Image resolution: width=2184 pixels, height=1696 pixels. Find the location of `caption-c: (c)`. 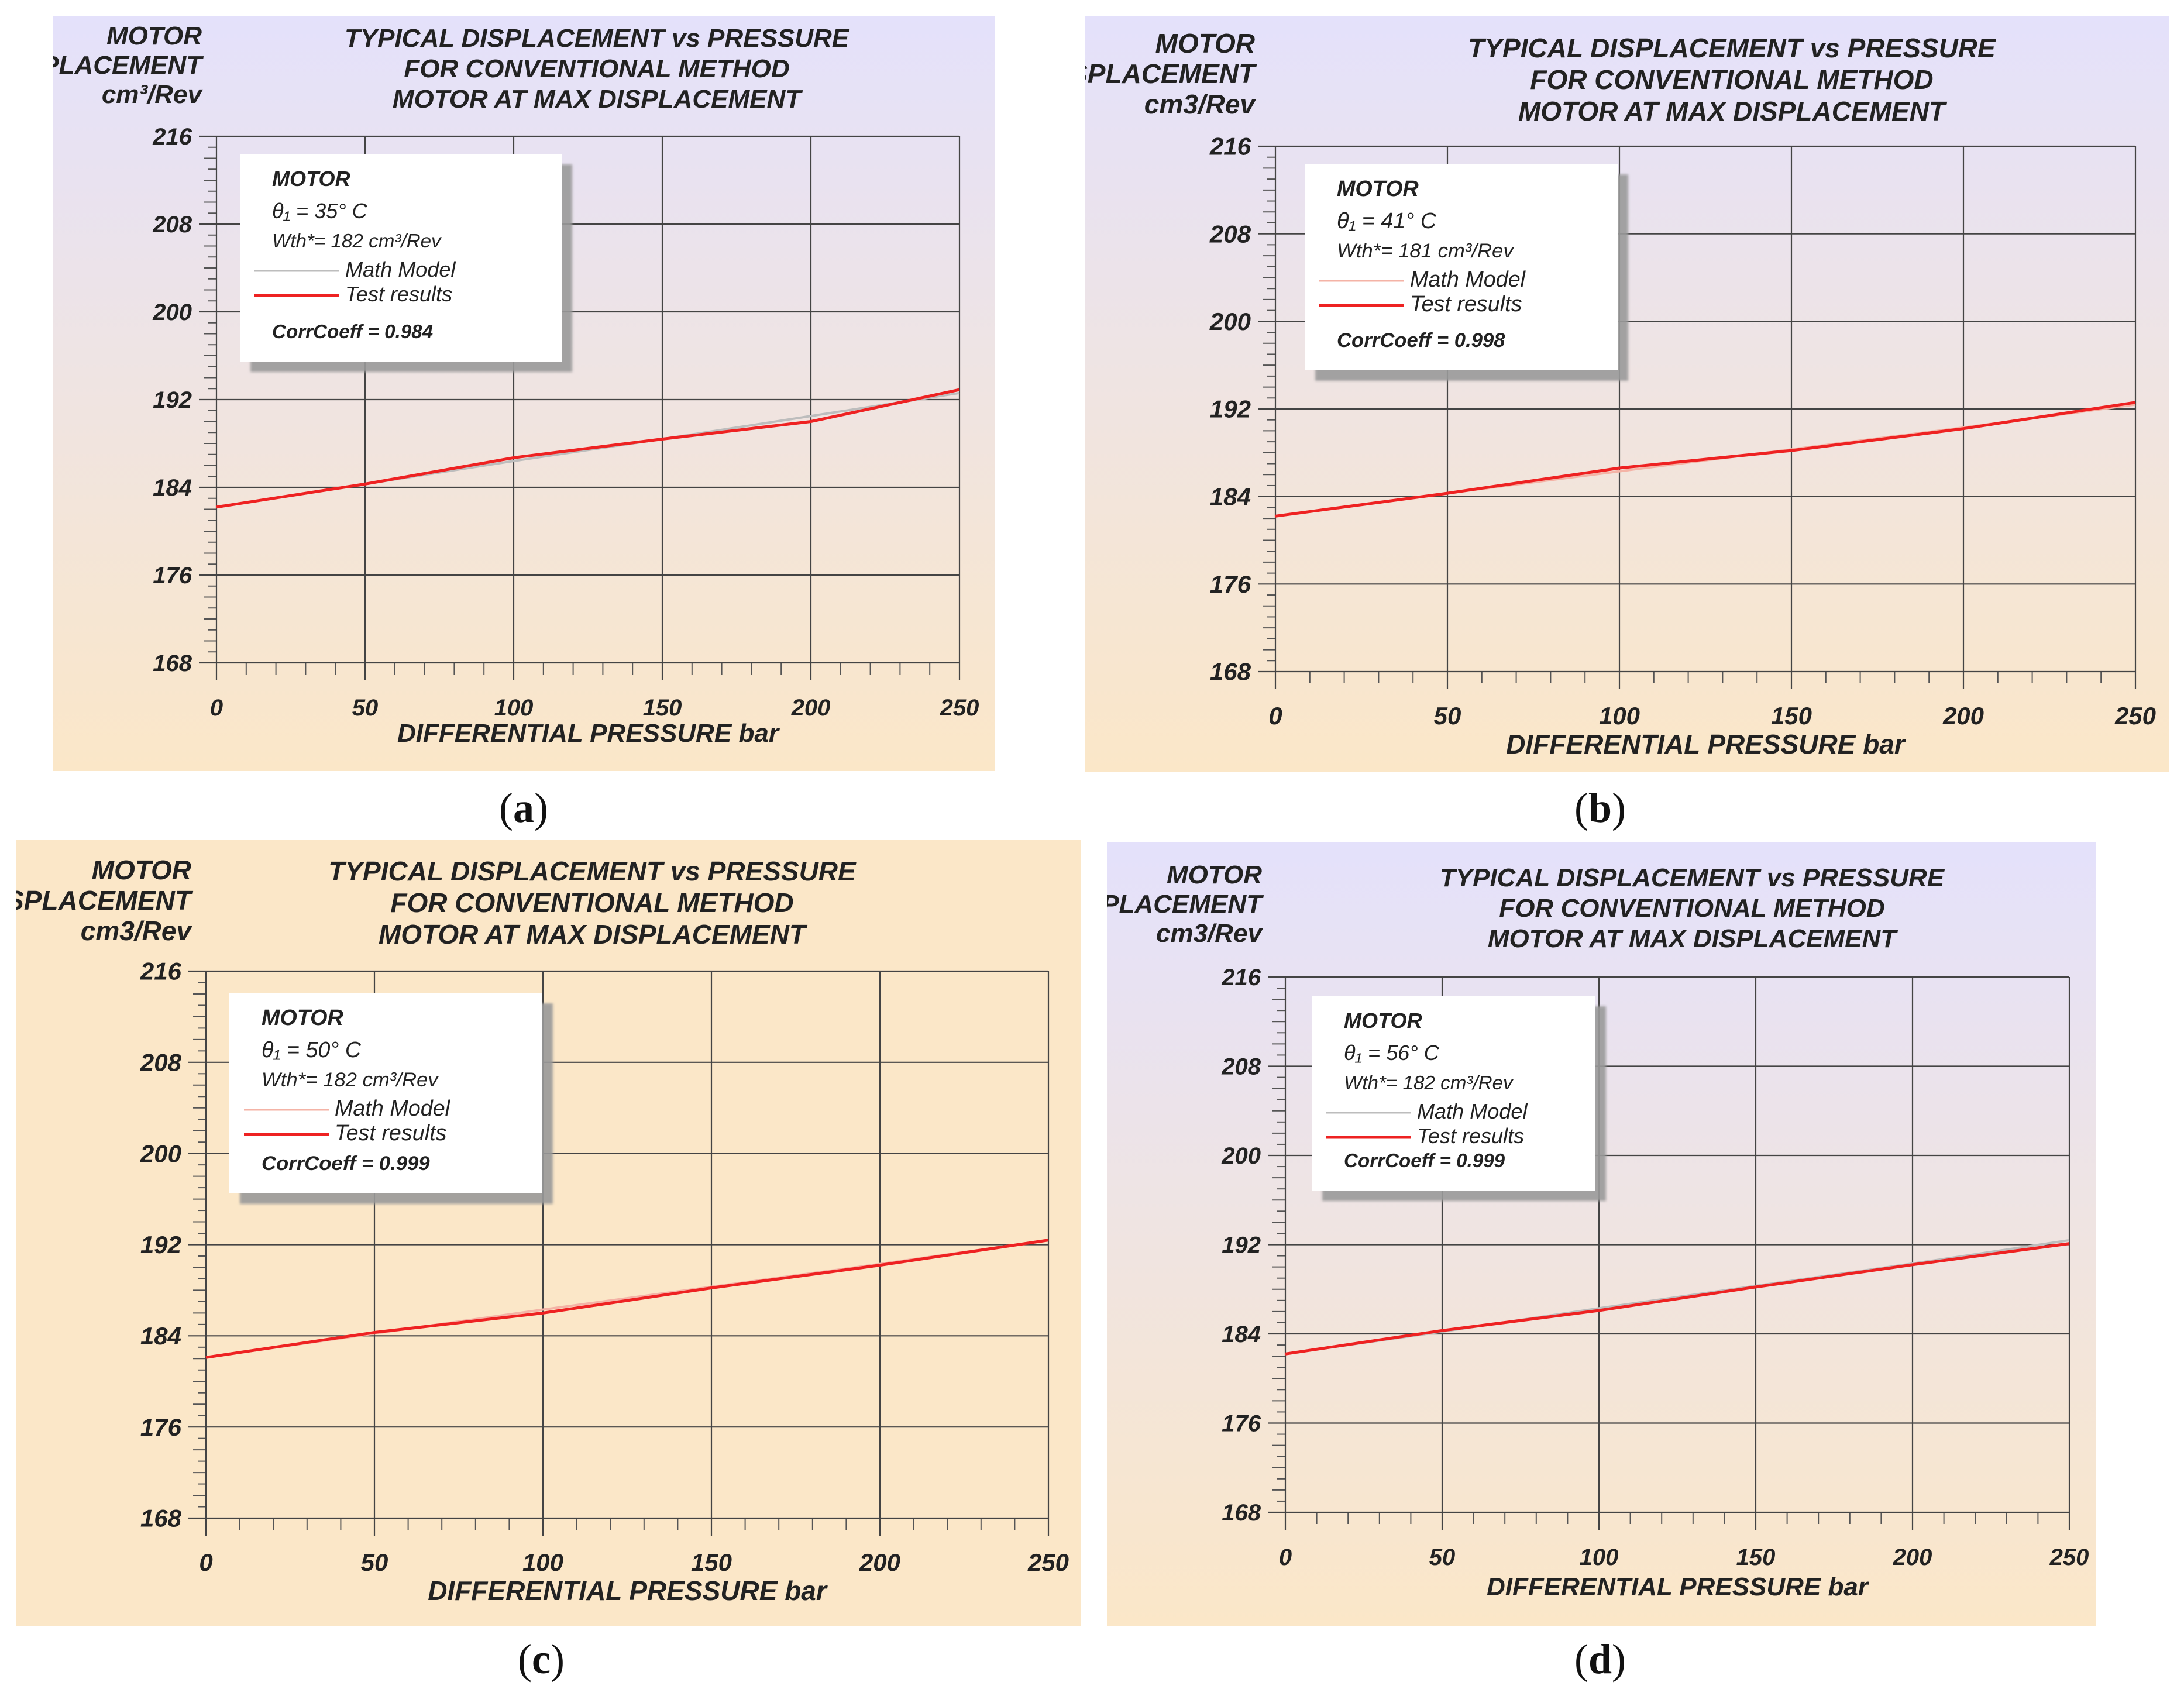

caption-c: (c) is located at coordinates (541, 1659).